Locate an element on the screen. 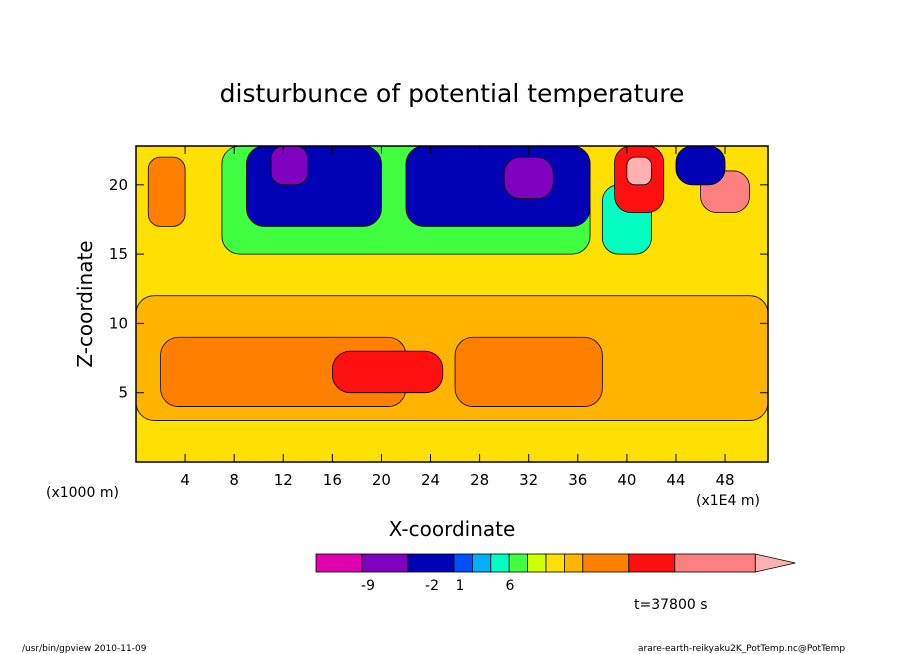 The width and height of the screenshot is (904, 654). x-tick-label: 36 is located at coordinates (577, 480).